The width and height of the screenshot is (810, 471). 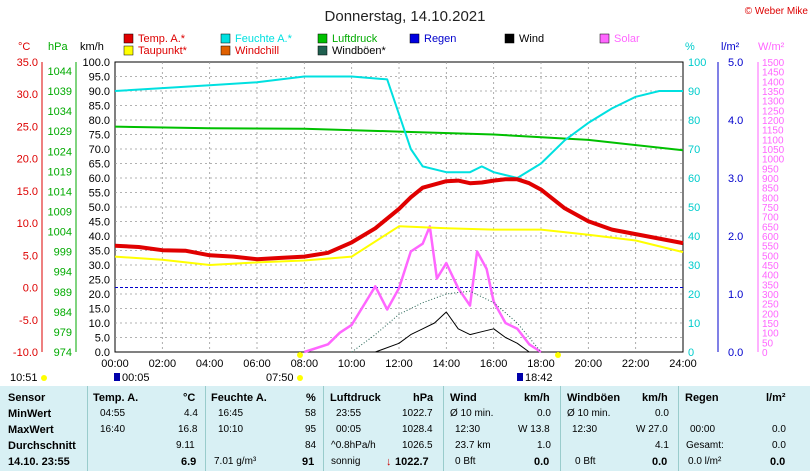 I want to click on solar-tick: 300, so click(x=770, y=295).